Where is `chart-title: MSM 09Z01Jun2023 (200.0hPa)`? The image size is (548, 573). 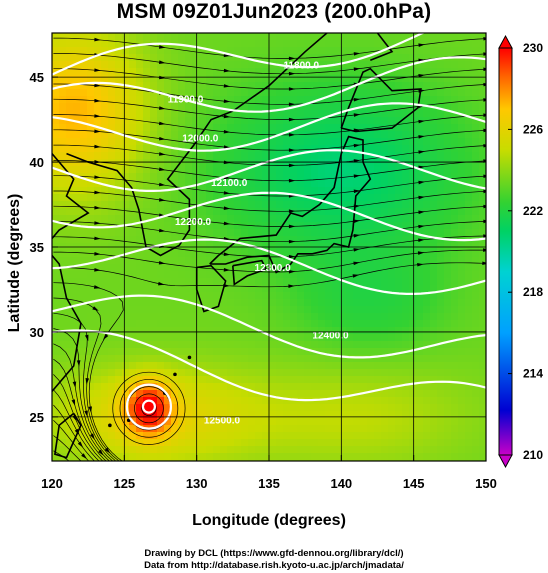 chart-title: MSM 09Z01Jun2023 (200.0hPa) is located at coordinates (274, 11).